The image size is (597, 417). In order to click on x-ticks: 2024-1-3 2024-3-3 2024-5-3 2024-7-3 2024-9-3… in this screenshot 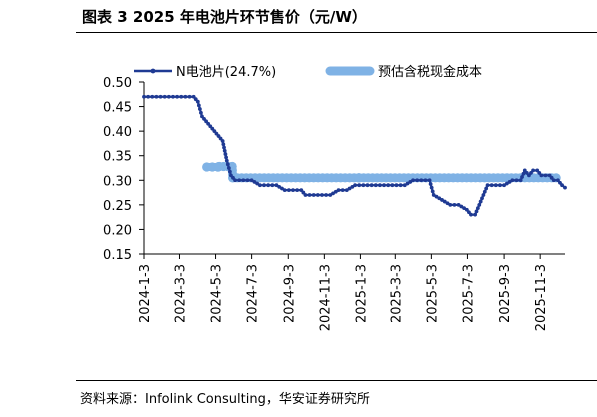, I will do `click(343, 292)`.